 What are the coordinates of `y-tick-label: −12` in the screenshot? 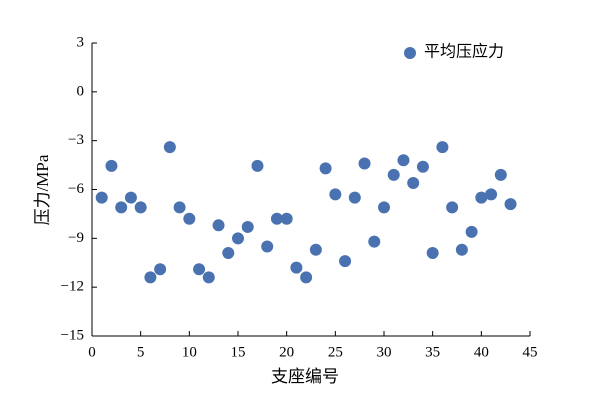 It's located at (72, 287).